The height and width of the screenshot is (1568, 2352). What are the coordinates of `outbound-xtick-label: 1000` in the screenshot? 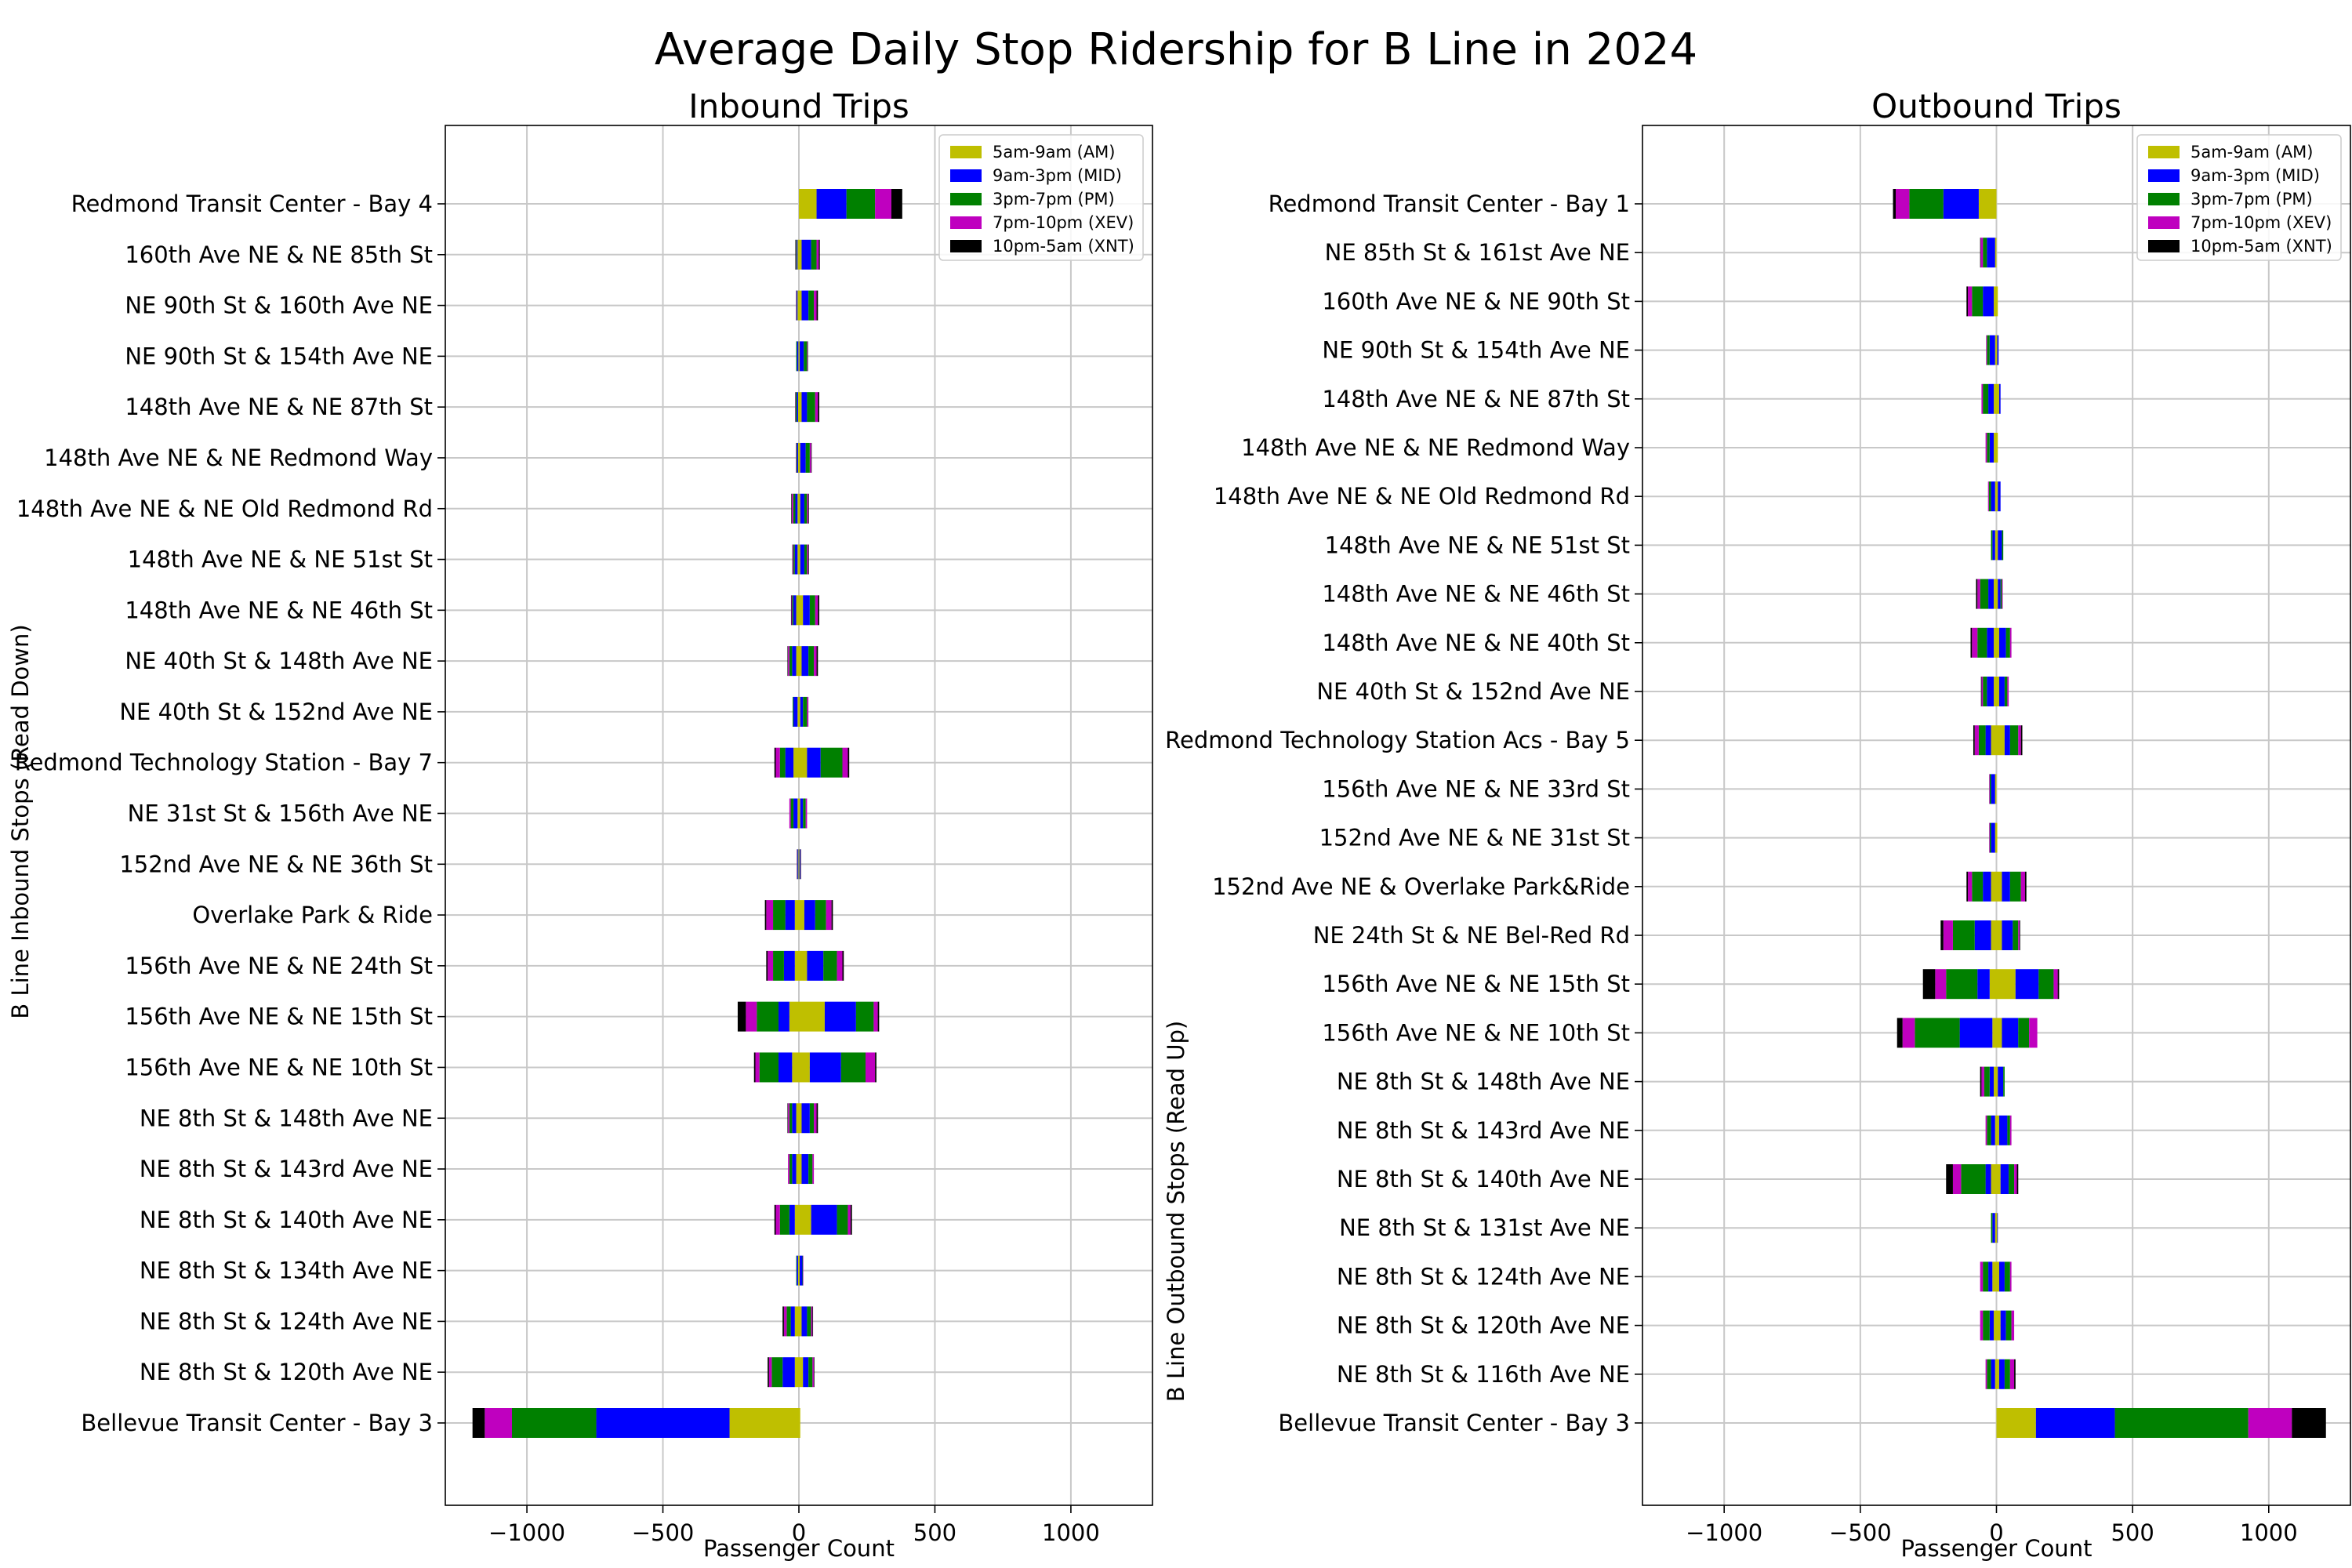 It's located at (2269, 1532).